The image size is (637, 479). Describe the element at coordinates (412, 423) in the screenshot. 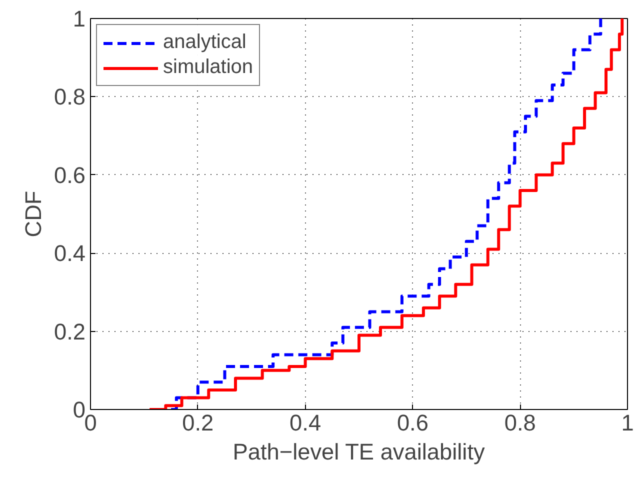

I see `x-tick-label: 0.6` at that location.